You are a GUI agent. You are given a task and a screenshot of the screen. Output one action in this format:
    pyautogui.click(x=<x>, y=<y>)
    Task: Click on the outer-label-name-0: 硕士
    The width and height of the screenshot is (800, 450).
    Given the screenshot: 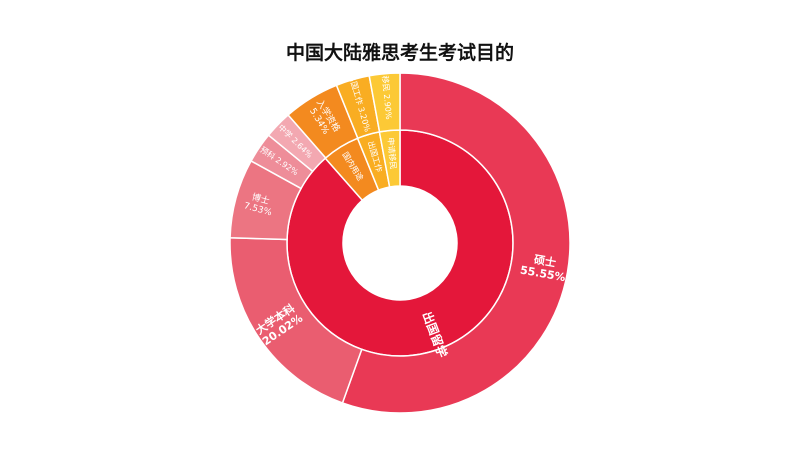 What is the action you would take?
    pyautogui.click(x=545, y=261)
    